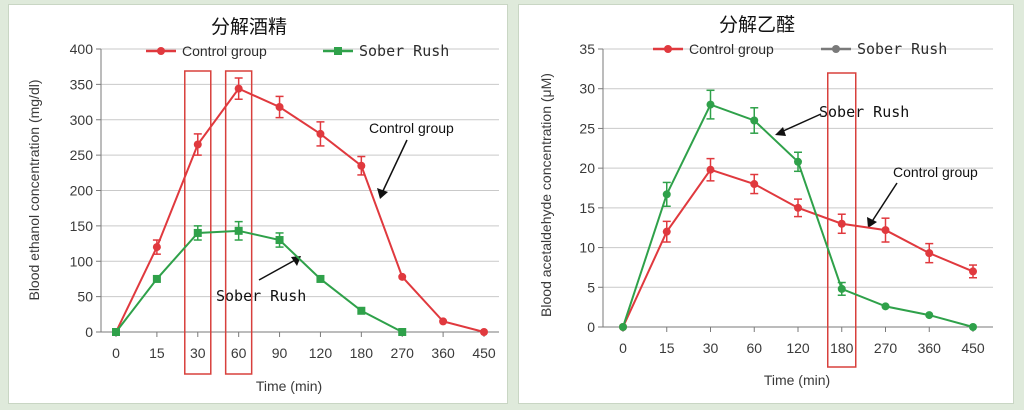 Image resolution: width=1024 pixels, height=410 pixels. I want to click on series-sober-rush, so click(259, 278).